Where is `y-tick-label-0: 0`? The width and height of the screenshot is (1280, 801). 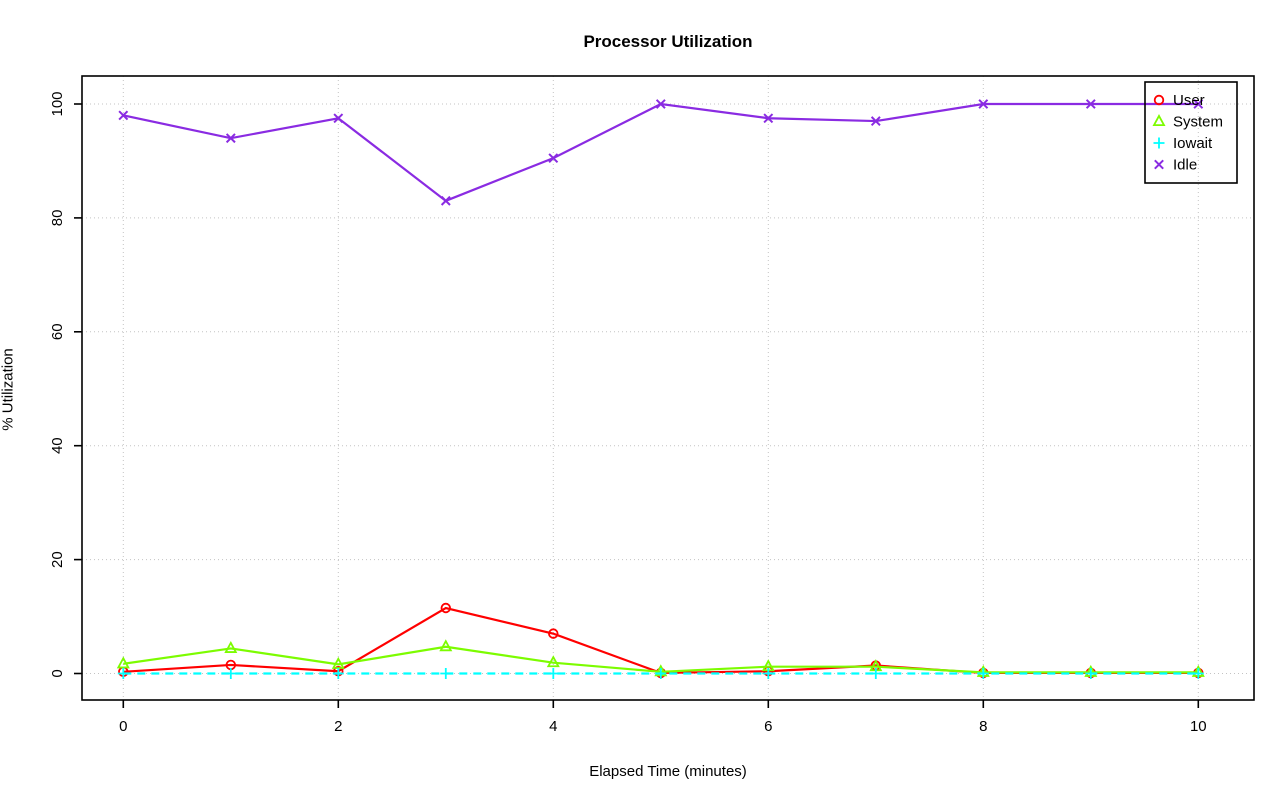
y-tick-label-0: 0 is located at coordinates (57, 673).